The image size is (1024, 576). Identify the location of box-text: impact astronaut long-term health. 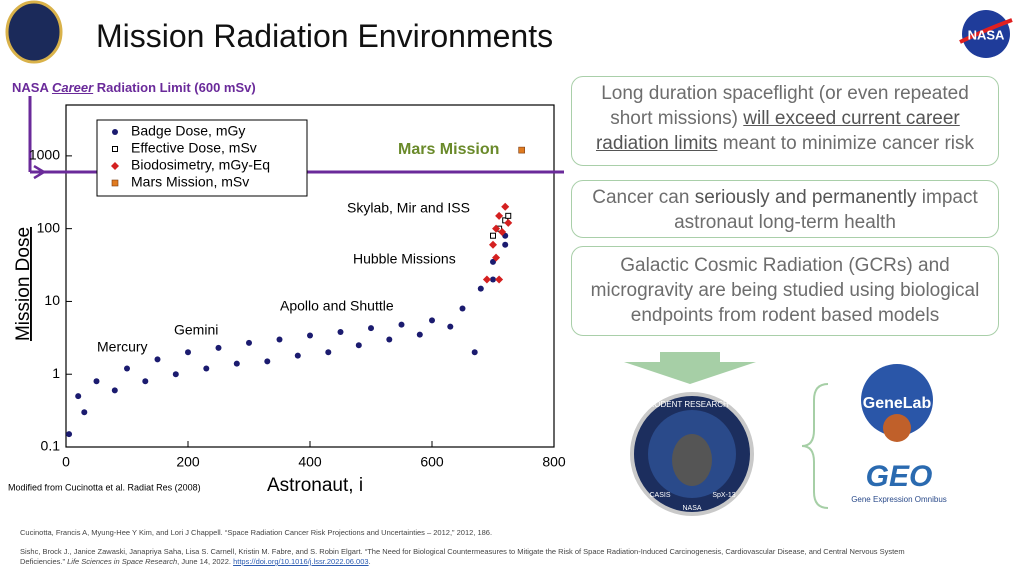
(826, 210).